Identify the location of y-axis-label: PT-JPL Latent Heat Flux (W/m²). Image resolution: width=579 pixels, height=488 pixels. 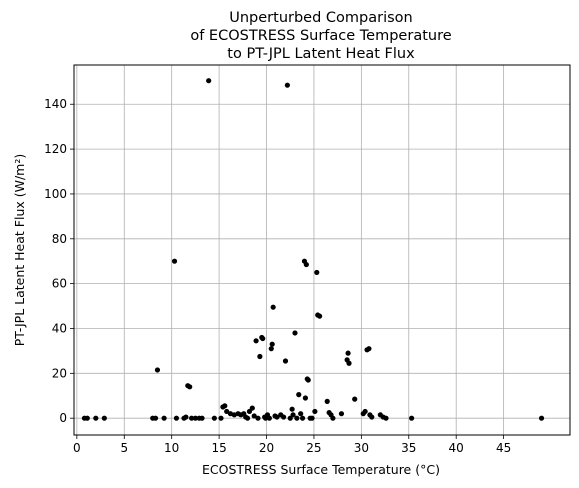
(19, 250).